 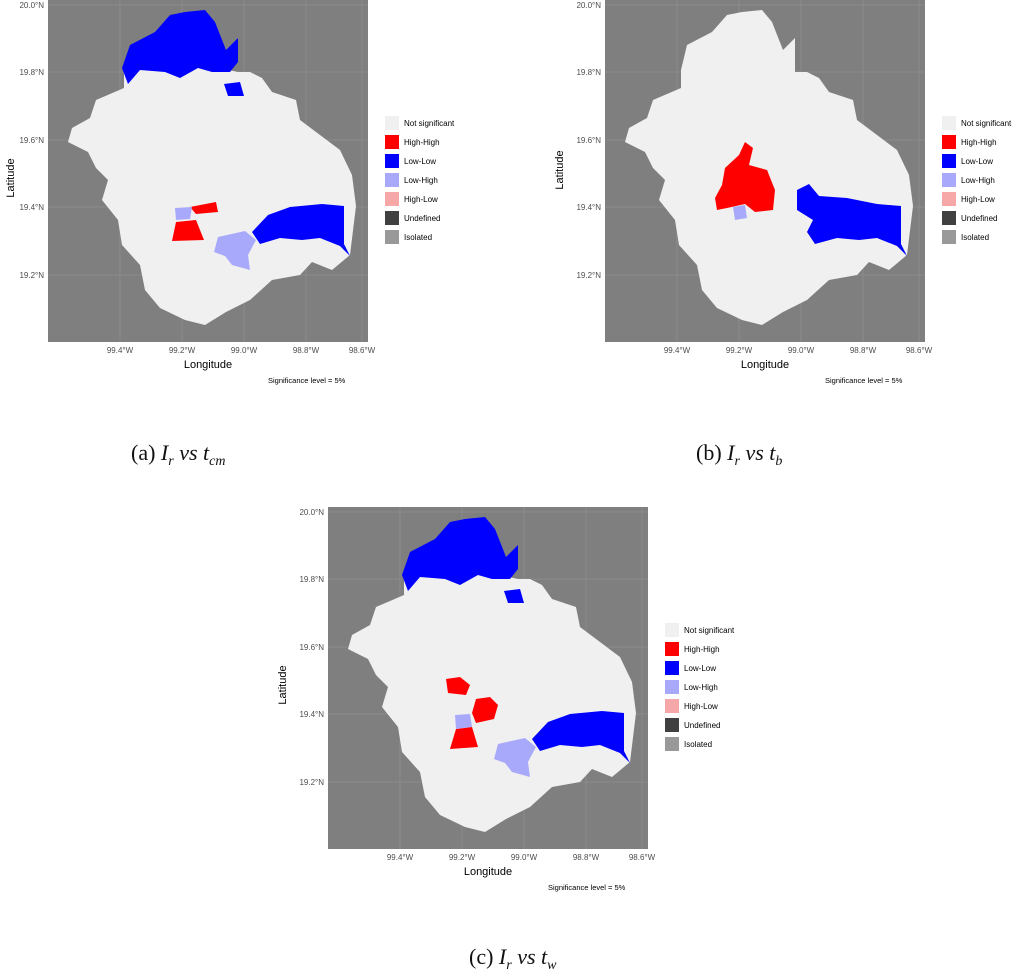 What do you see at coordinates (464, 738) in the screenshot?
I see `cluster-high-high-3-c` at bounding box center [464, 738].